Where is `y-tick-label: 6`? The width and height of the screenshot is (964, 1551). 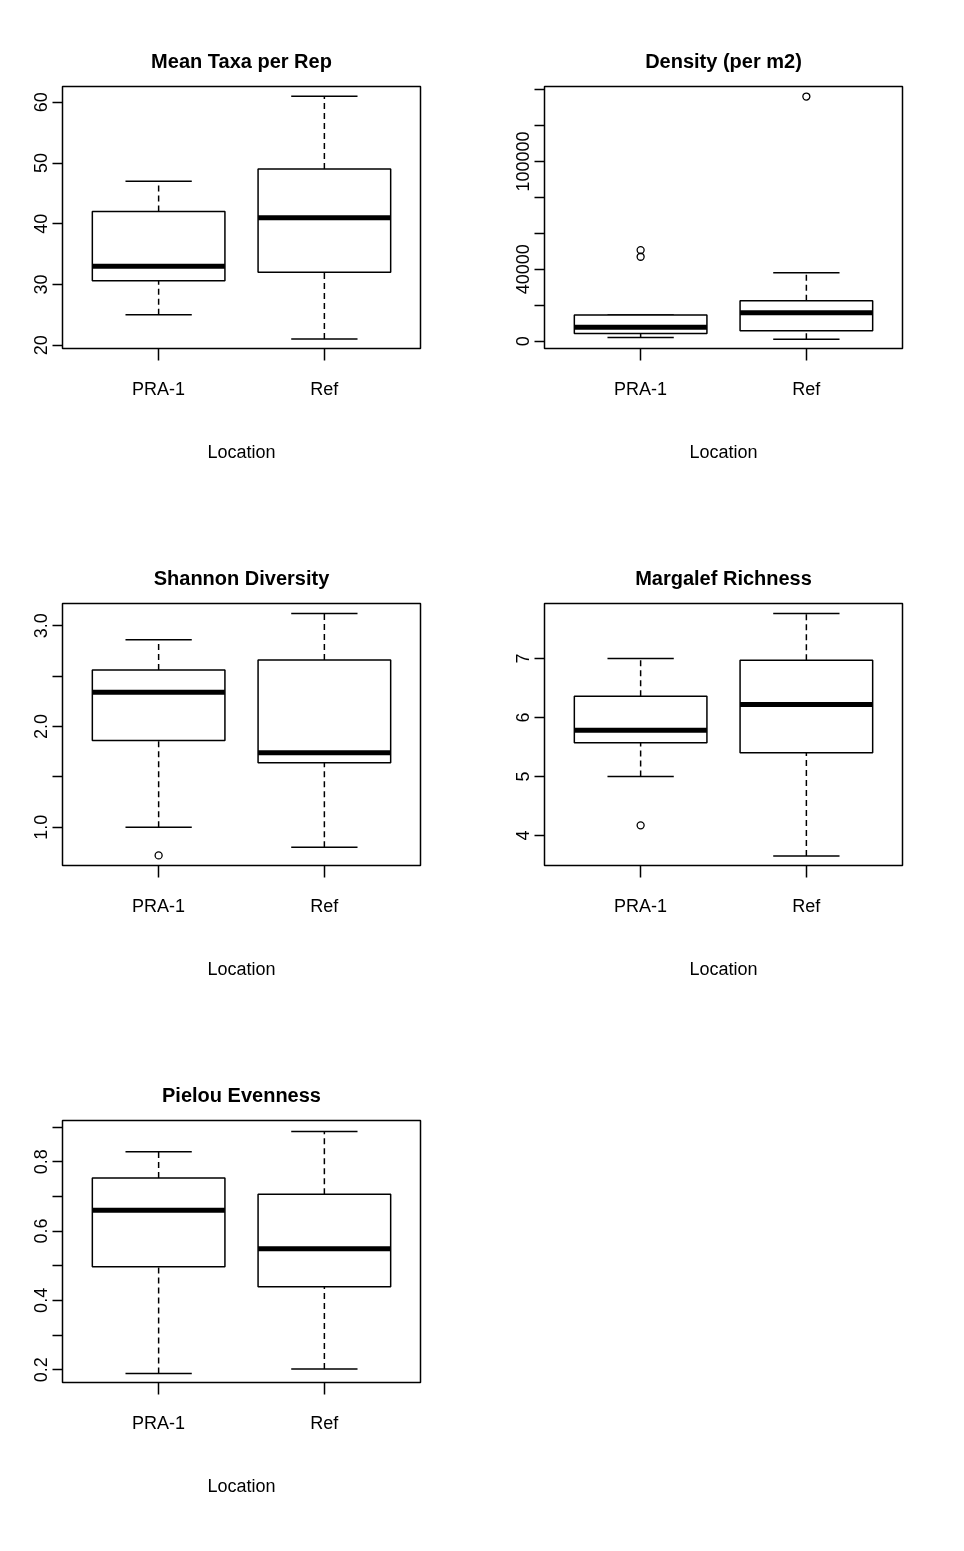
y-tick-label: 6 is located at coordinates (523, 717).